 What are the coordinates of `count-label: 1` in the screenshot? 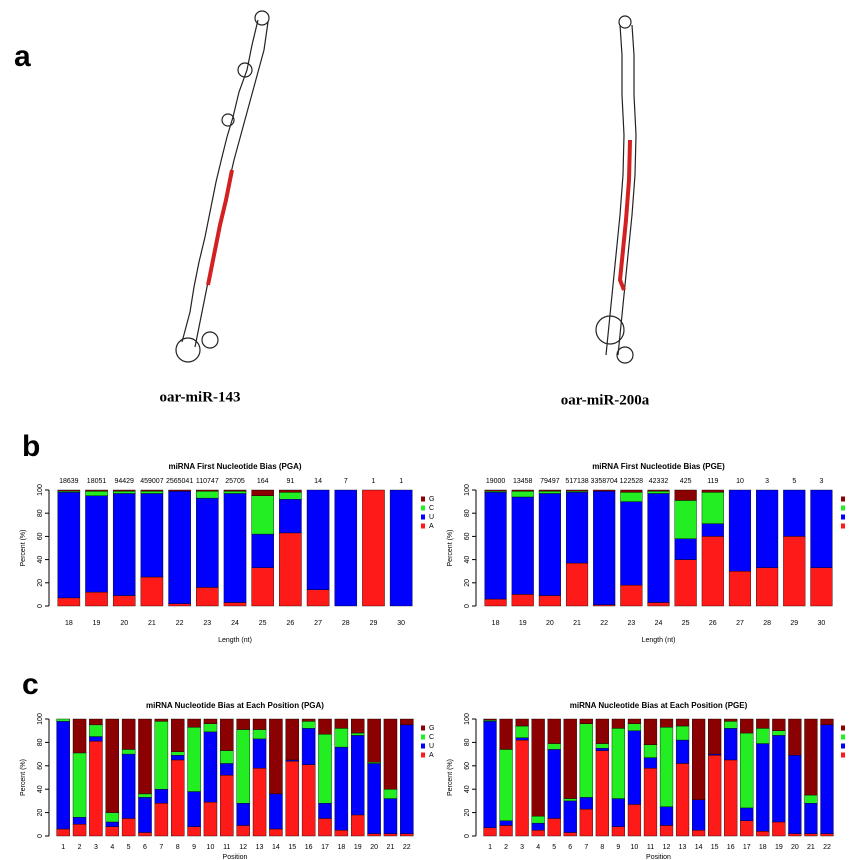 It's located at (401, 481).